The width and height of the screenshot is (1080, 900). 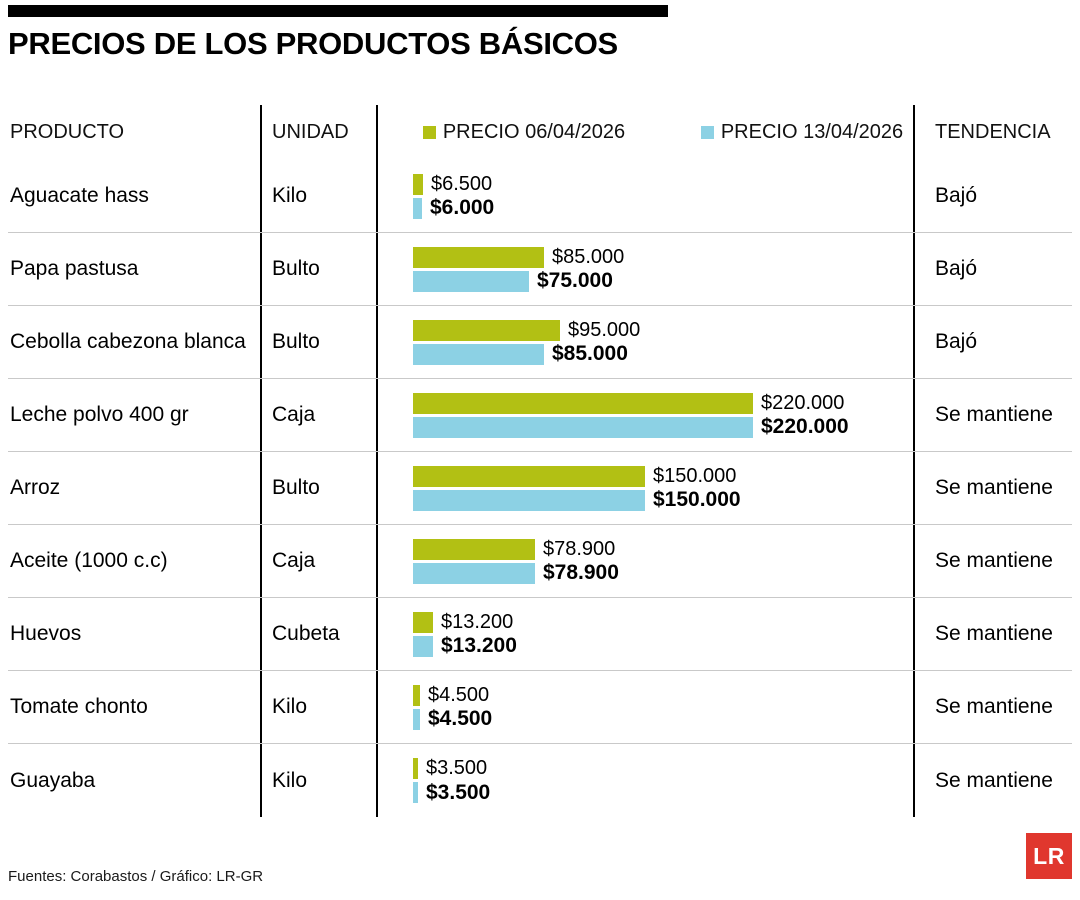 I want to click on table-row: Aguacate hass Kilo $6.500 $6.000 Bajó, so click(x=540, y=196).